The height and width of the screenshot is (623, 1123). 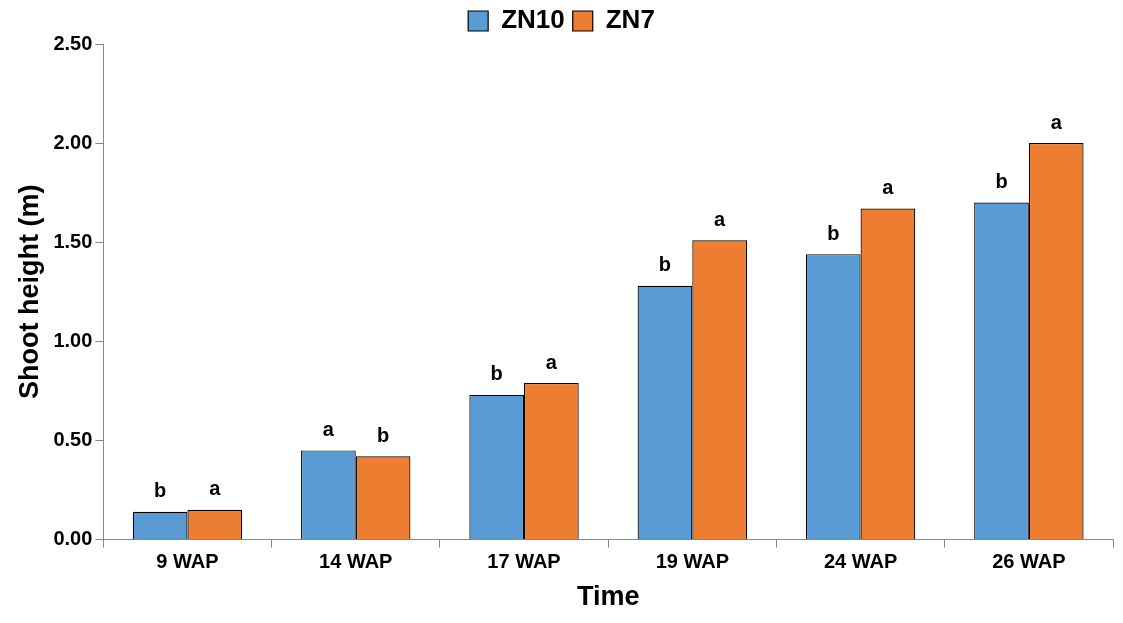 I want to click on x-tick-label: 26 WAP, so click(x=1029, y=561).